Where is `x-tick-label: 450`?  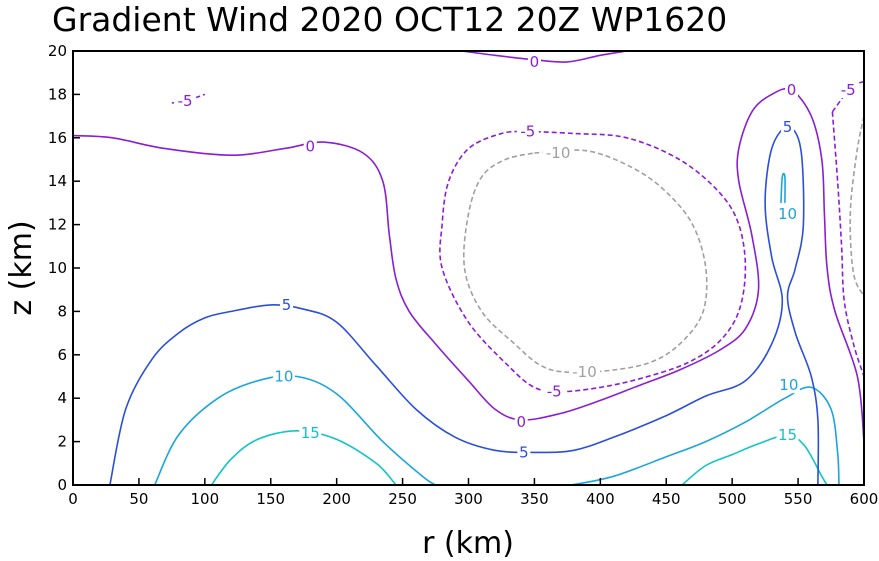 x-tick-label: 450 is located at coordinates (666, 499).